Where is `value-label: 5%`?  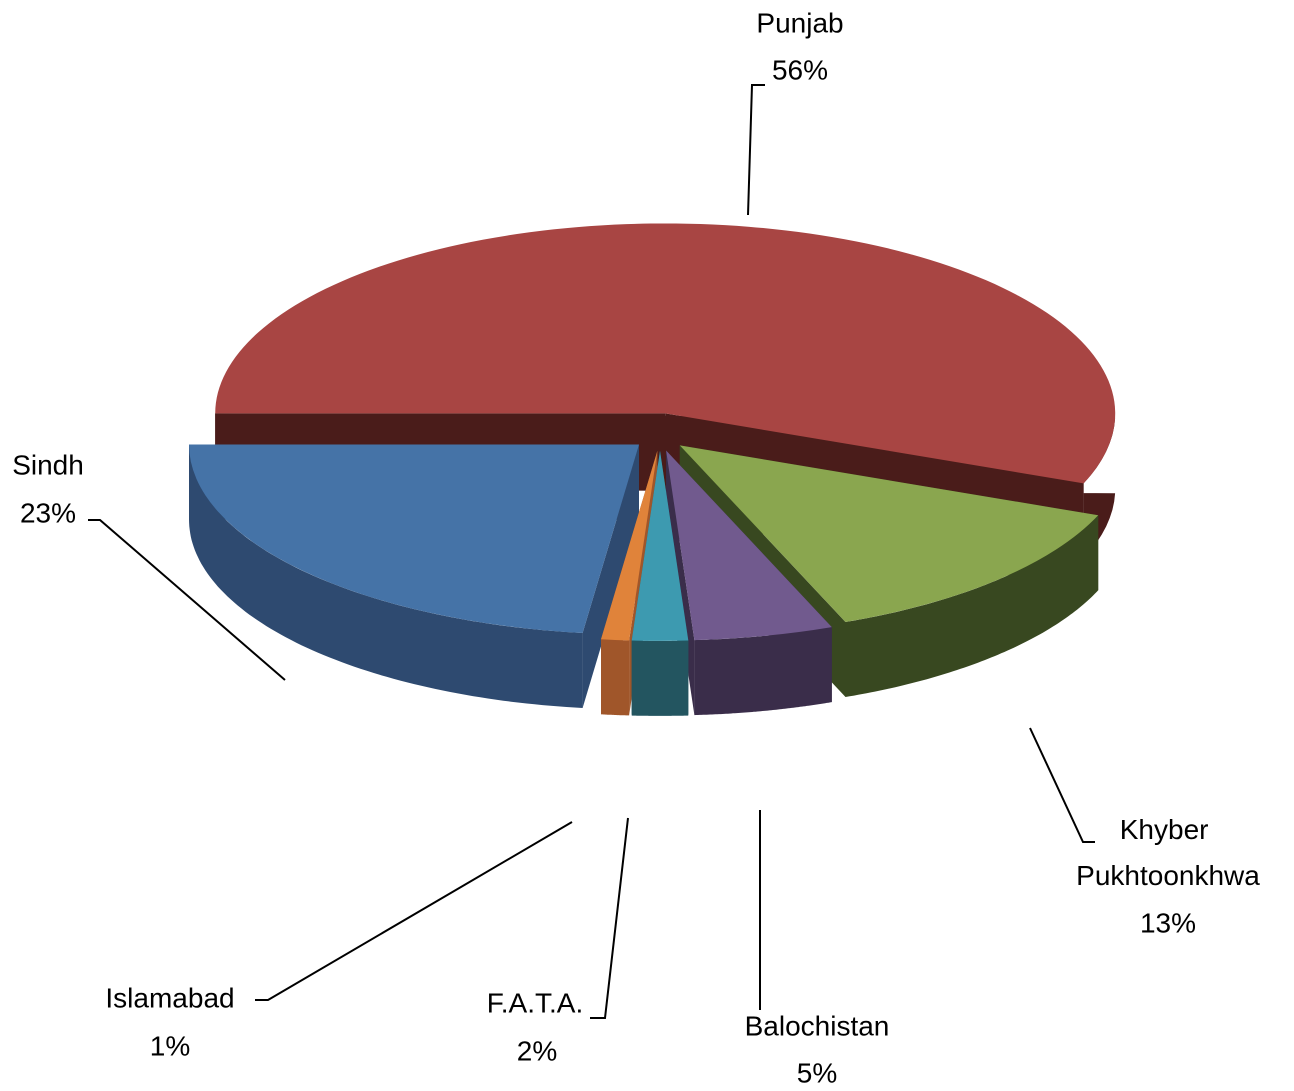 value-label: 5% is located at coordinates (817, 1072).